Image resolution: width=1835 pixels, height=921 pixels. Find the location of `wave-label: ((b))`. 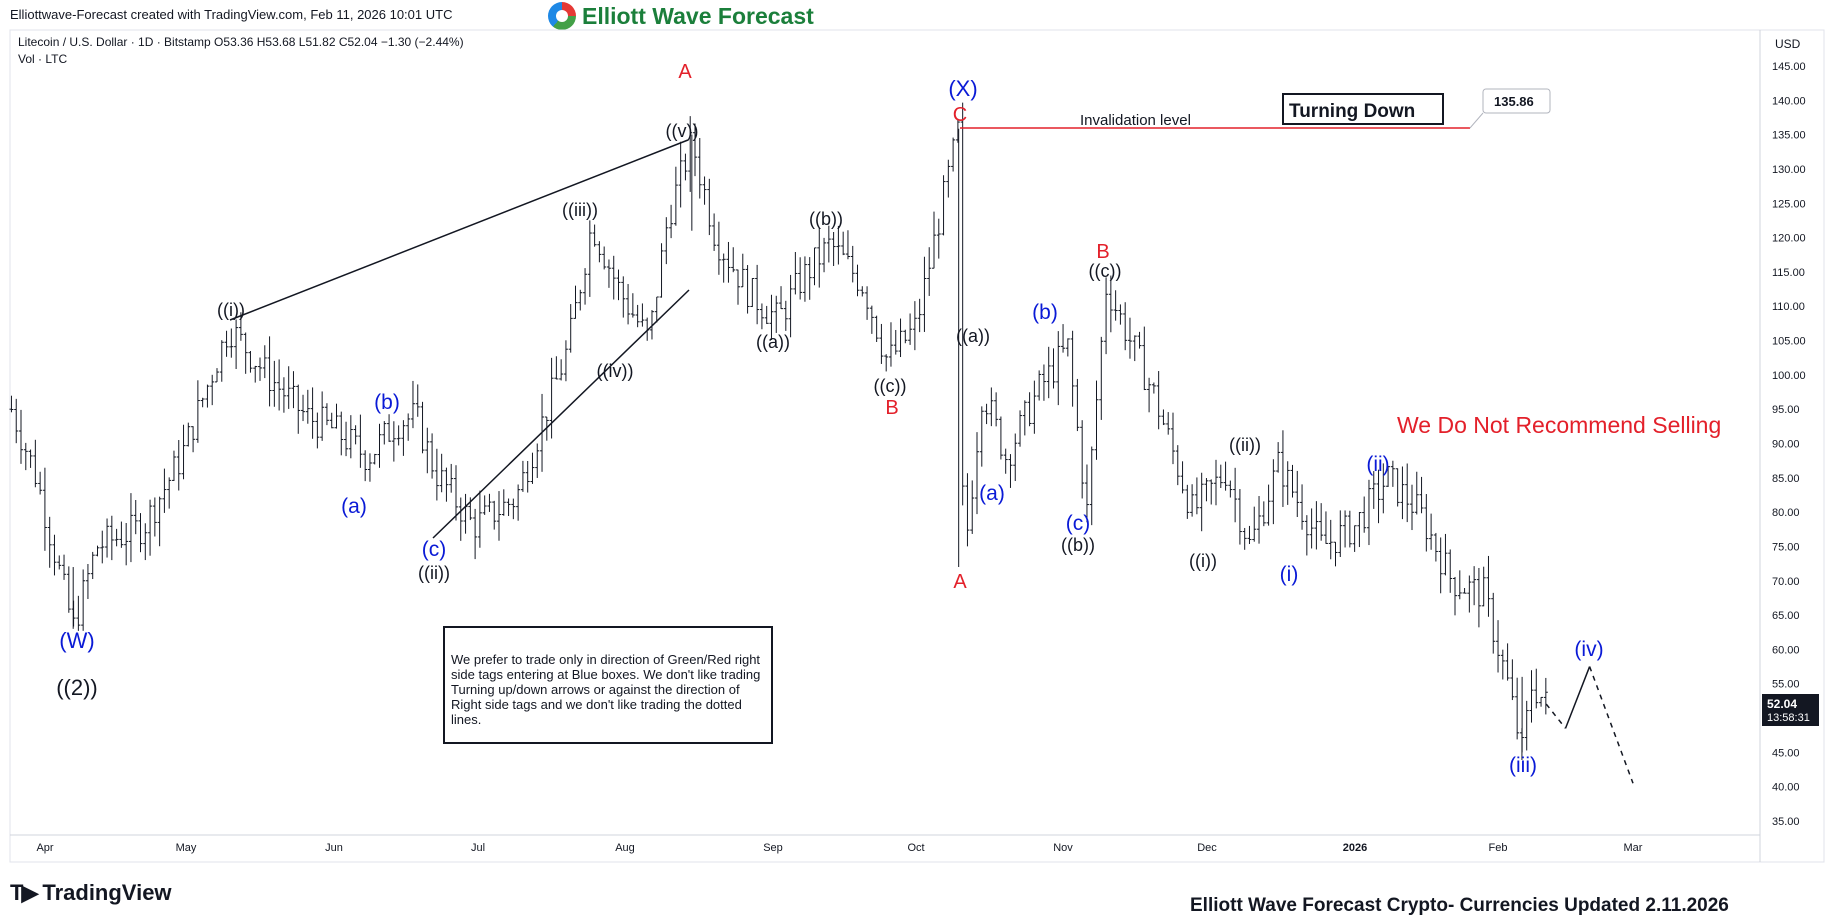

wave-label: ((b)) is located at coordinates (826, 219).